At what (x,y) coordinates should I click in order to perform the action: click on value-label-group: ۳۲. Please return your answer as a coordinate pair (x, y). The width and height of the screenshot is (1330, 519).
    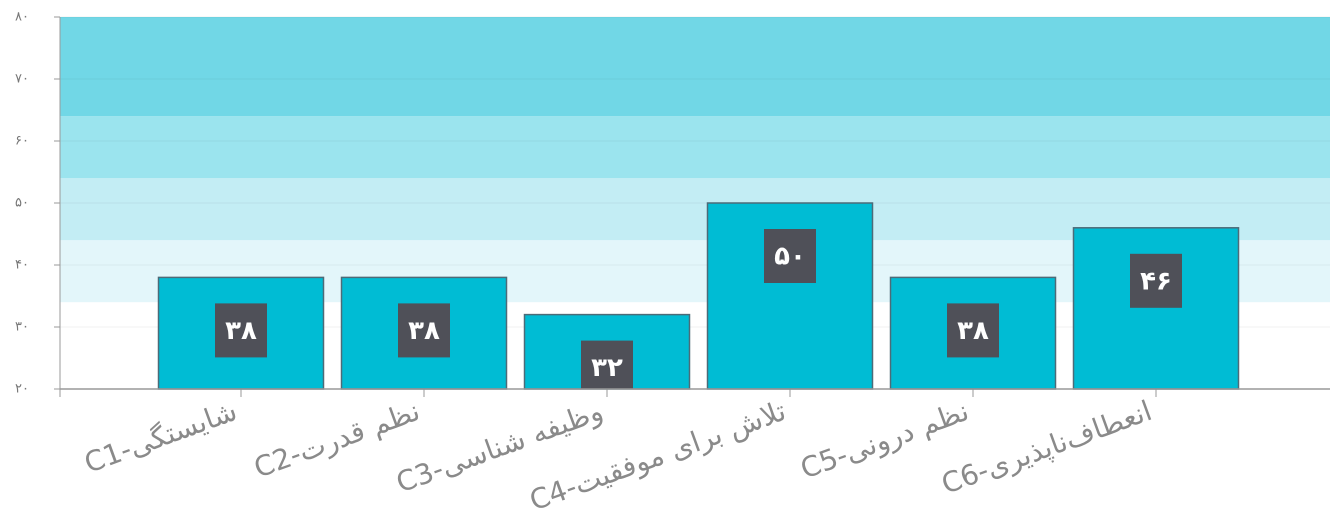
    Looking at the image, I should click on (607, 364).